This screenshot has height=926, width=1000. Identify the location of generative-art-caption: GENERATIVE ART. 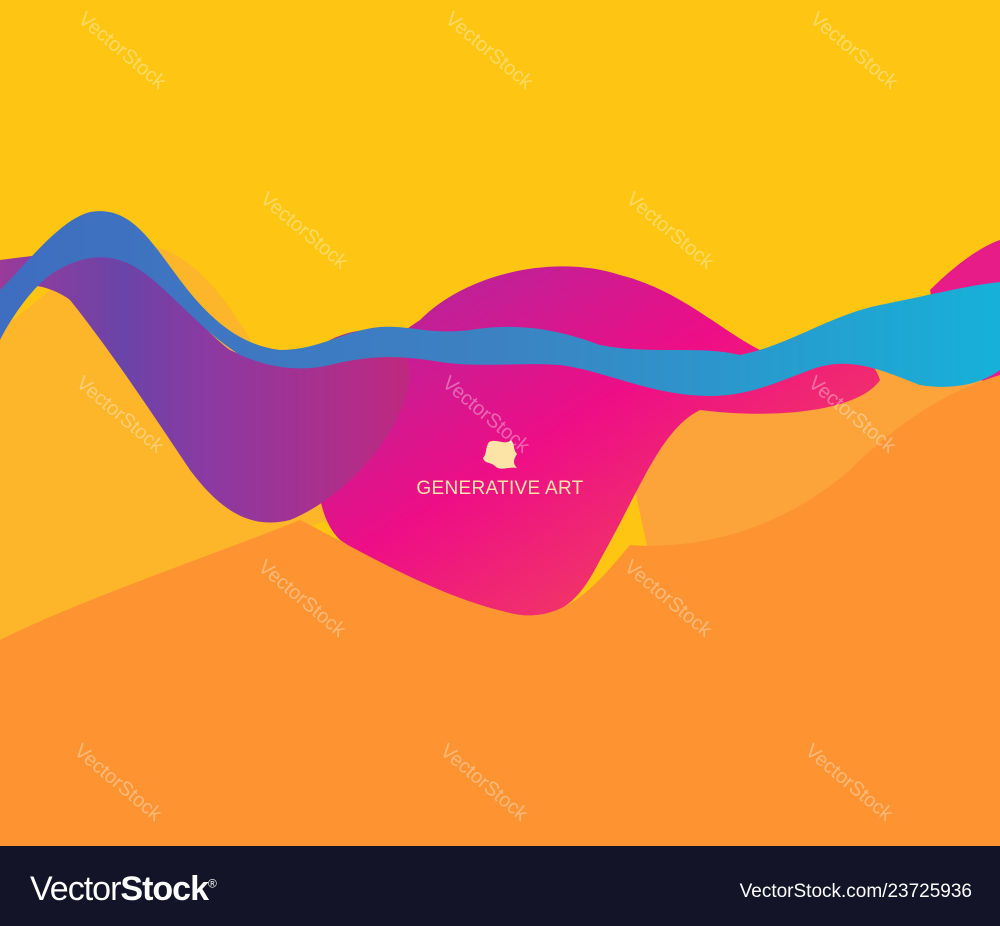
(500, 488).